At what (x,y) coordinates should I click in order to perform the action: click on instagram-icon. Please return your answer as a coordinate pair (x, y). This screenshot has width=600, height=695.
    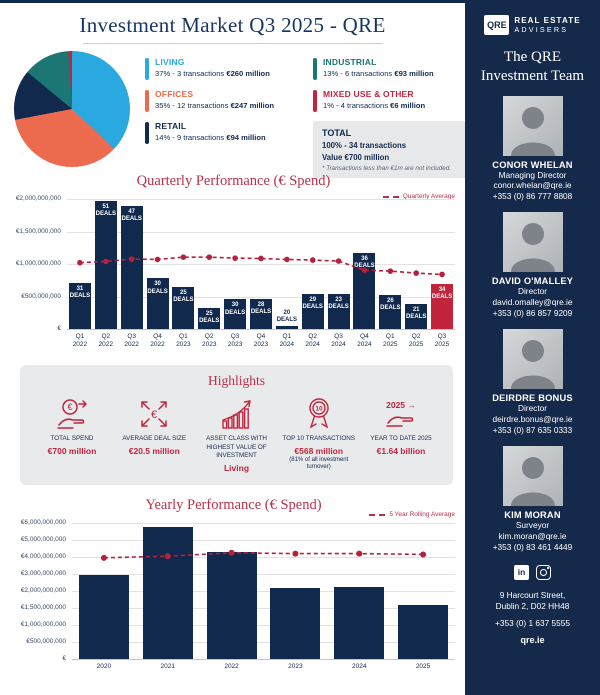
    Looking at the image, I should click on (543, 572).